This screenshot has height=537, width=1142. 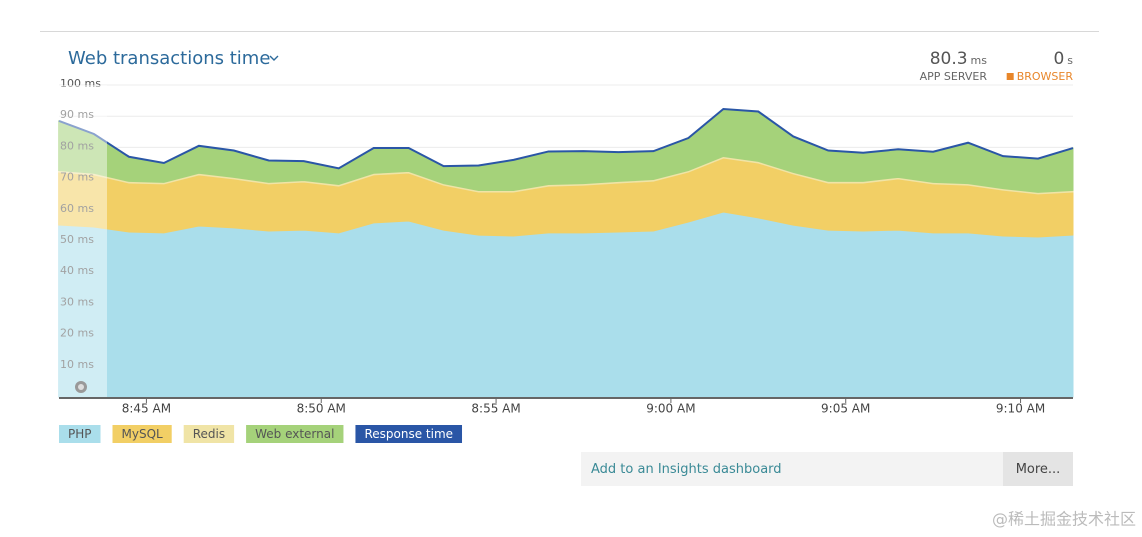 I want to click on stat-label: BROWSER, so click(x=1045, y=76).